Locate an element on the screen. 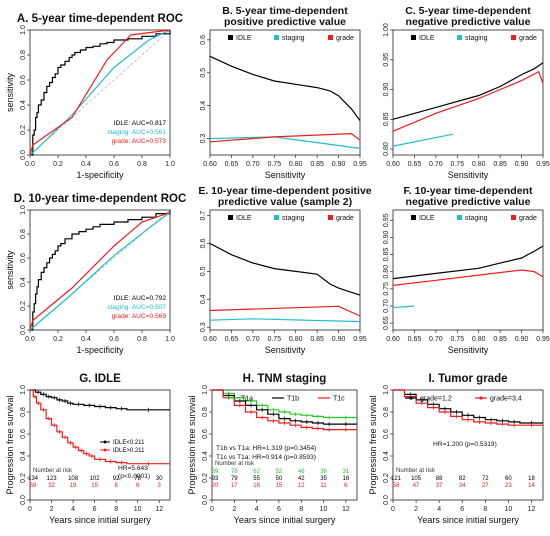  risk-table-cell: 88 is located at coordinates (439, 479).